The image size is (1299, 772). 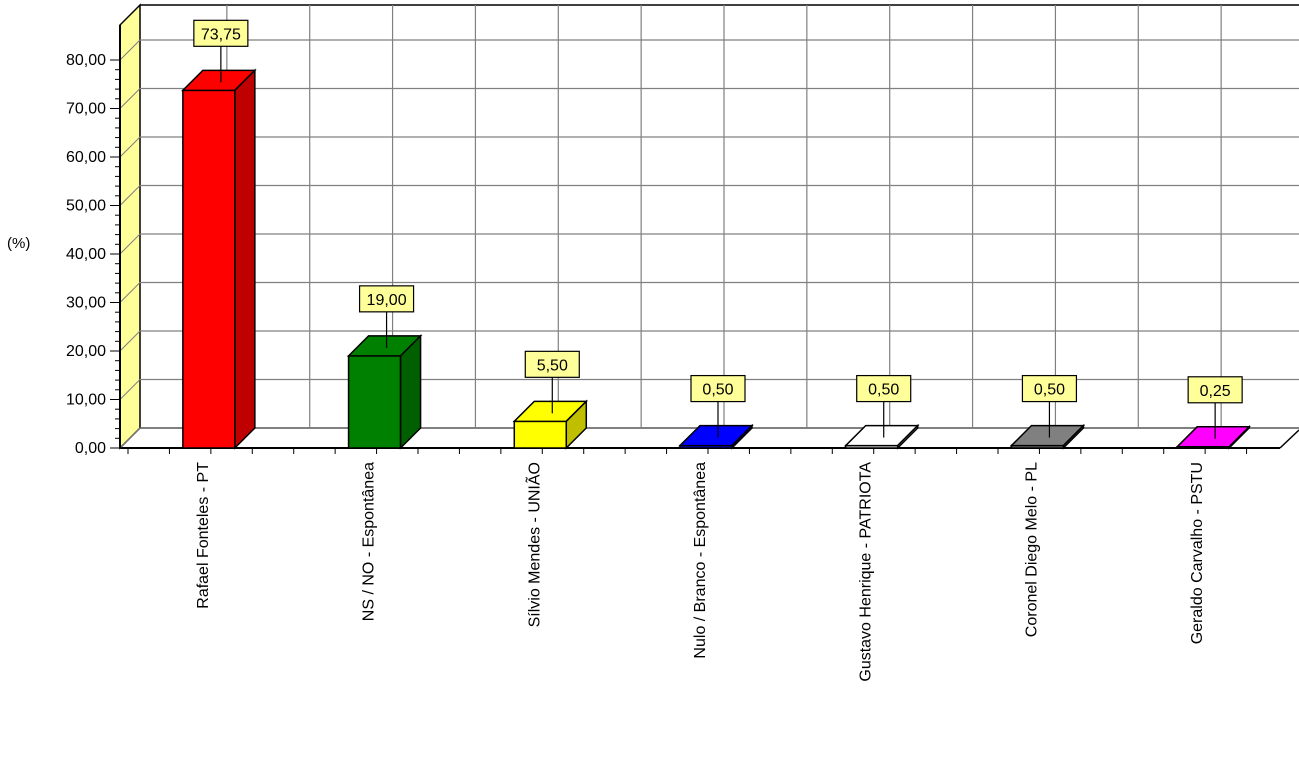 What do you see at coordinates (866, 572) in the screenshot?
I see `x-tick-label: Gustavo Henrique - PATRIOTA` at bounding box center [866, 572].